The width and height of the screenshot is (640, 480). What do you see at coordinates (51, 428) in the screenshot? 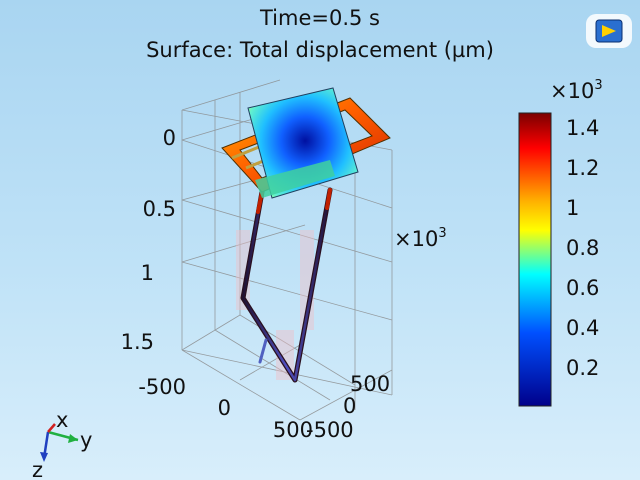
I see `triad-x-axis` at bounding box center [51, 428].